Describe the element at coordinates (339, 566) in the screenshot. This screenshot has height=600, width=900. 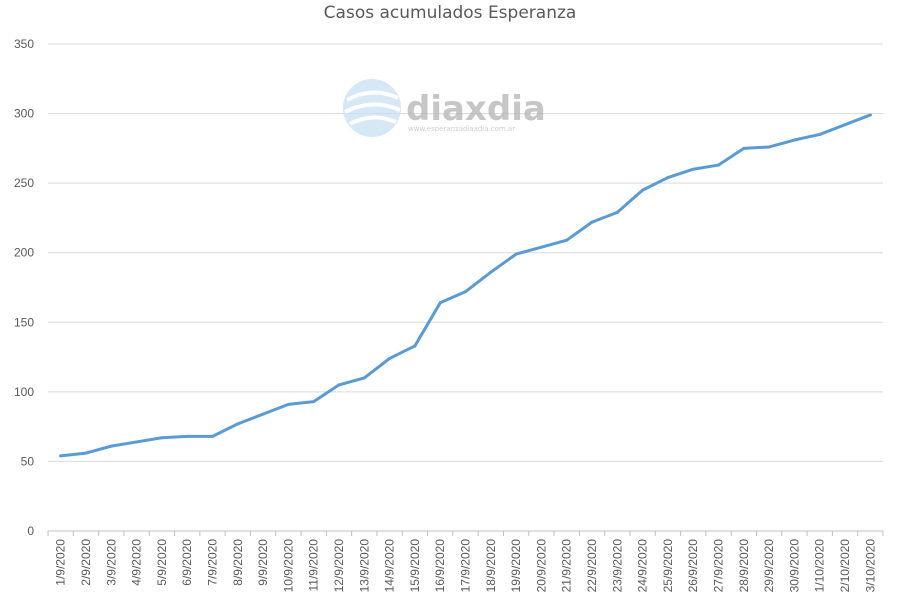
I see `x-tick-label: 12/9/2020` at that location.